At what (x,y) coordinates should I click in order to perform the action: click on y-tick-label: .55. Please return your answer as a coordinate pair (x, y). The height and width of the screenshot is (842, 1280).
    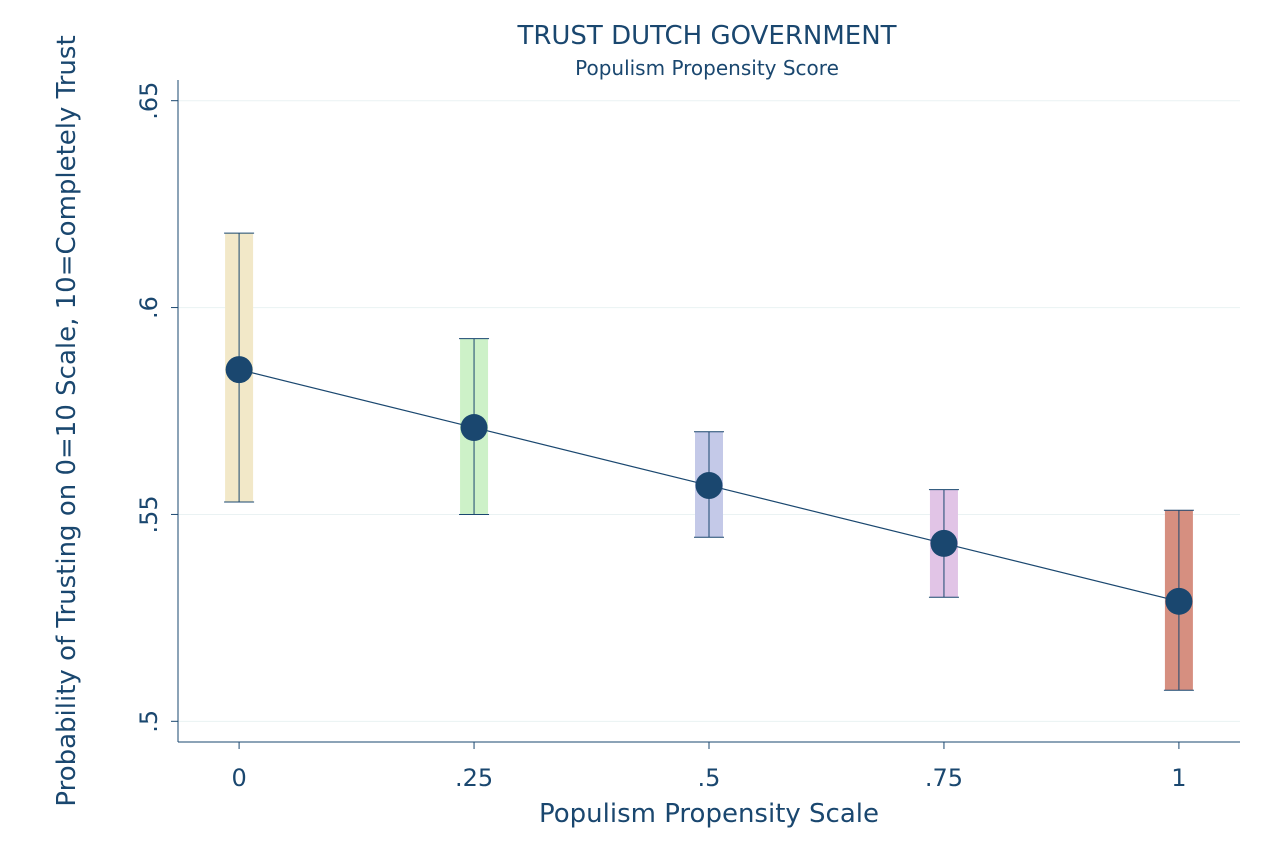
    Looking at the image, I should click on (149, 514).